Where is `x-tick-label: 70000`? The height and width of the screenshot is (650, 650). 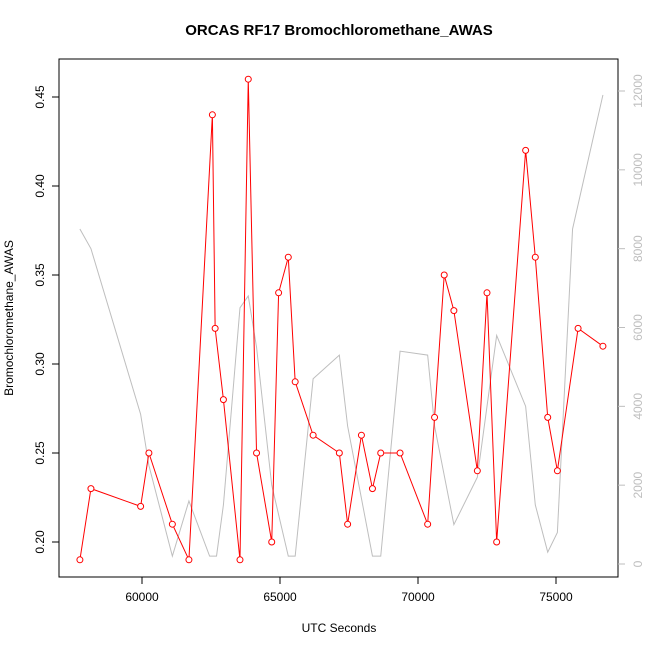 x-tick-label: 70000 is located at coordinates (418, 597).